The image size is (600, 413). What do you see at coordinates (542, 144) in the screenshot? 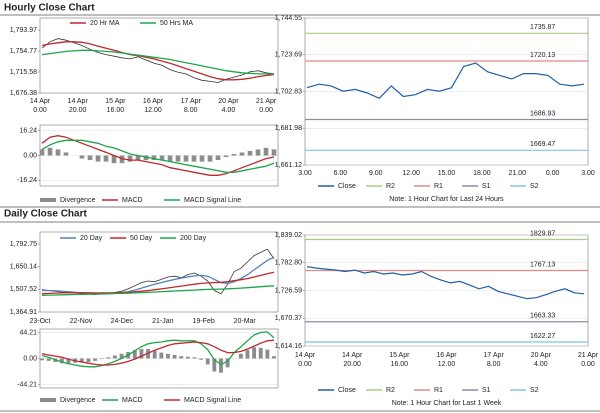
I see `level-label: 1669.47` at bounding box center [542, 144].